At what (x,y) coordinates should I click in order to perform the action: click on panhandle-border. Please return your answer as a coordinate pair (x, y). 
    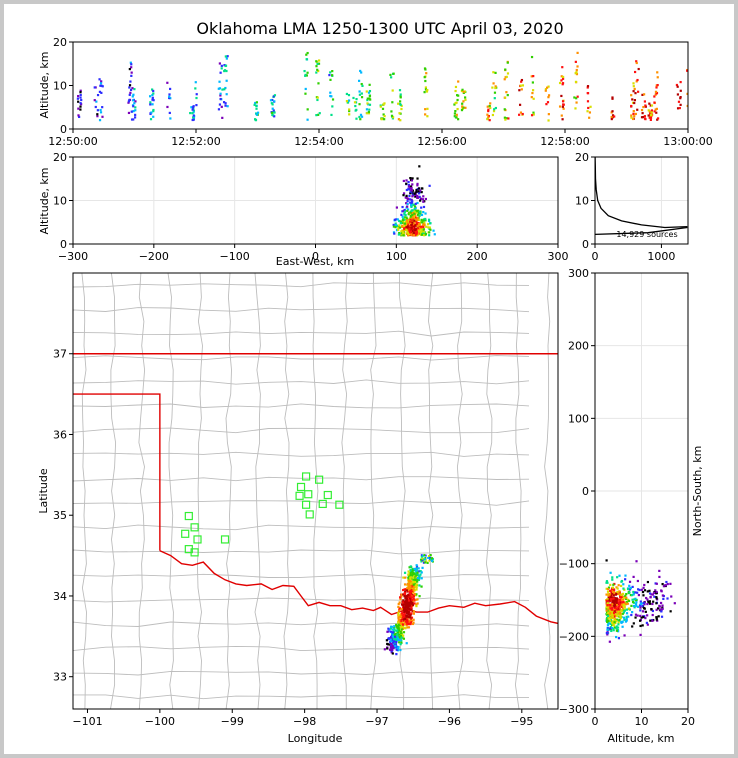
    Looking at the image, I should click on (117, 472).